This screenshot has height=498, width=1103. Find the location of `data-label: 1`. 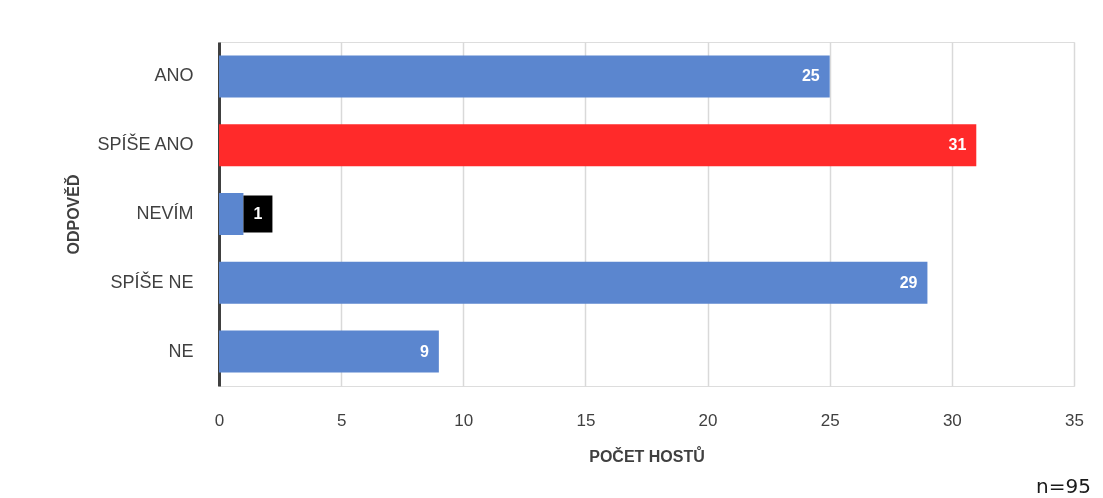

data-label: 1 is located at coordinates (258, 213).